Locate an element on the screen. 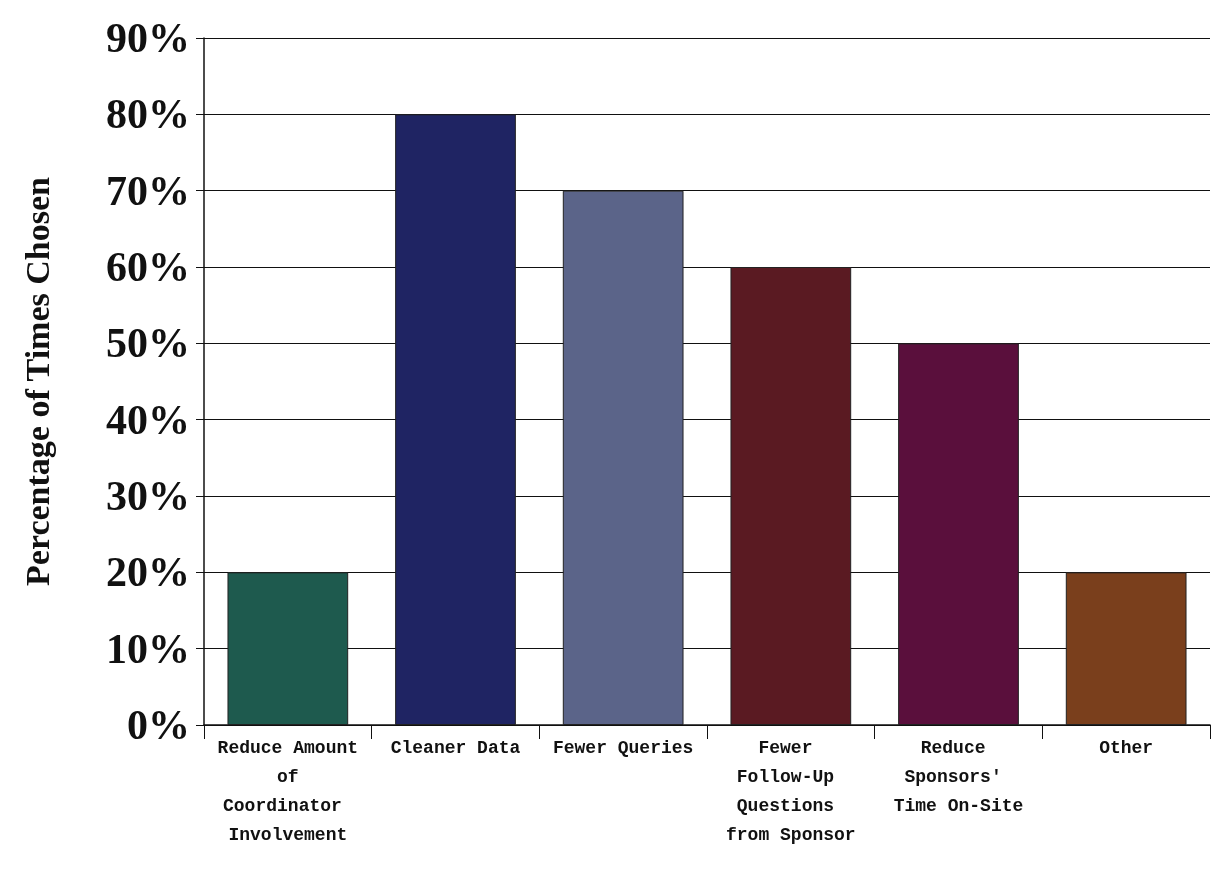 The image size is (1220, 879). x-tick-label: Reduce Sponsors' Time On-Site is located at coordinates (958, 776).